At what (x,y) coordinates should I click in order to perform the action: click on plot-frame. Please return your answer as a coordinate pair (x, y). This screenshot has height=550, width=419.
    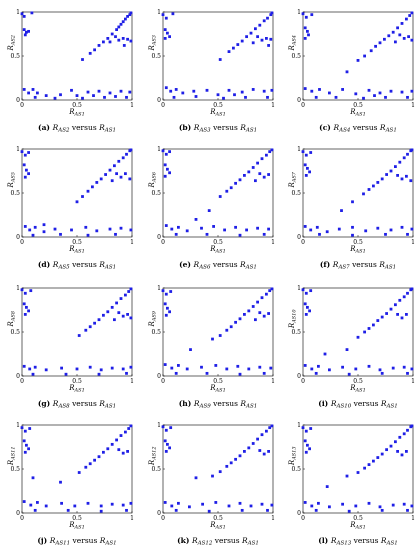
    Looking at the image, I should click on (358, 193).